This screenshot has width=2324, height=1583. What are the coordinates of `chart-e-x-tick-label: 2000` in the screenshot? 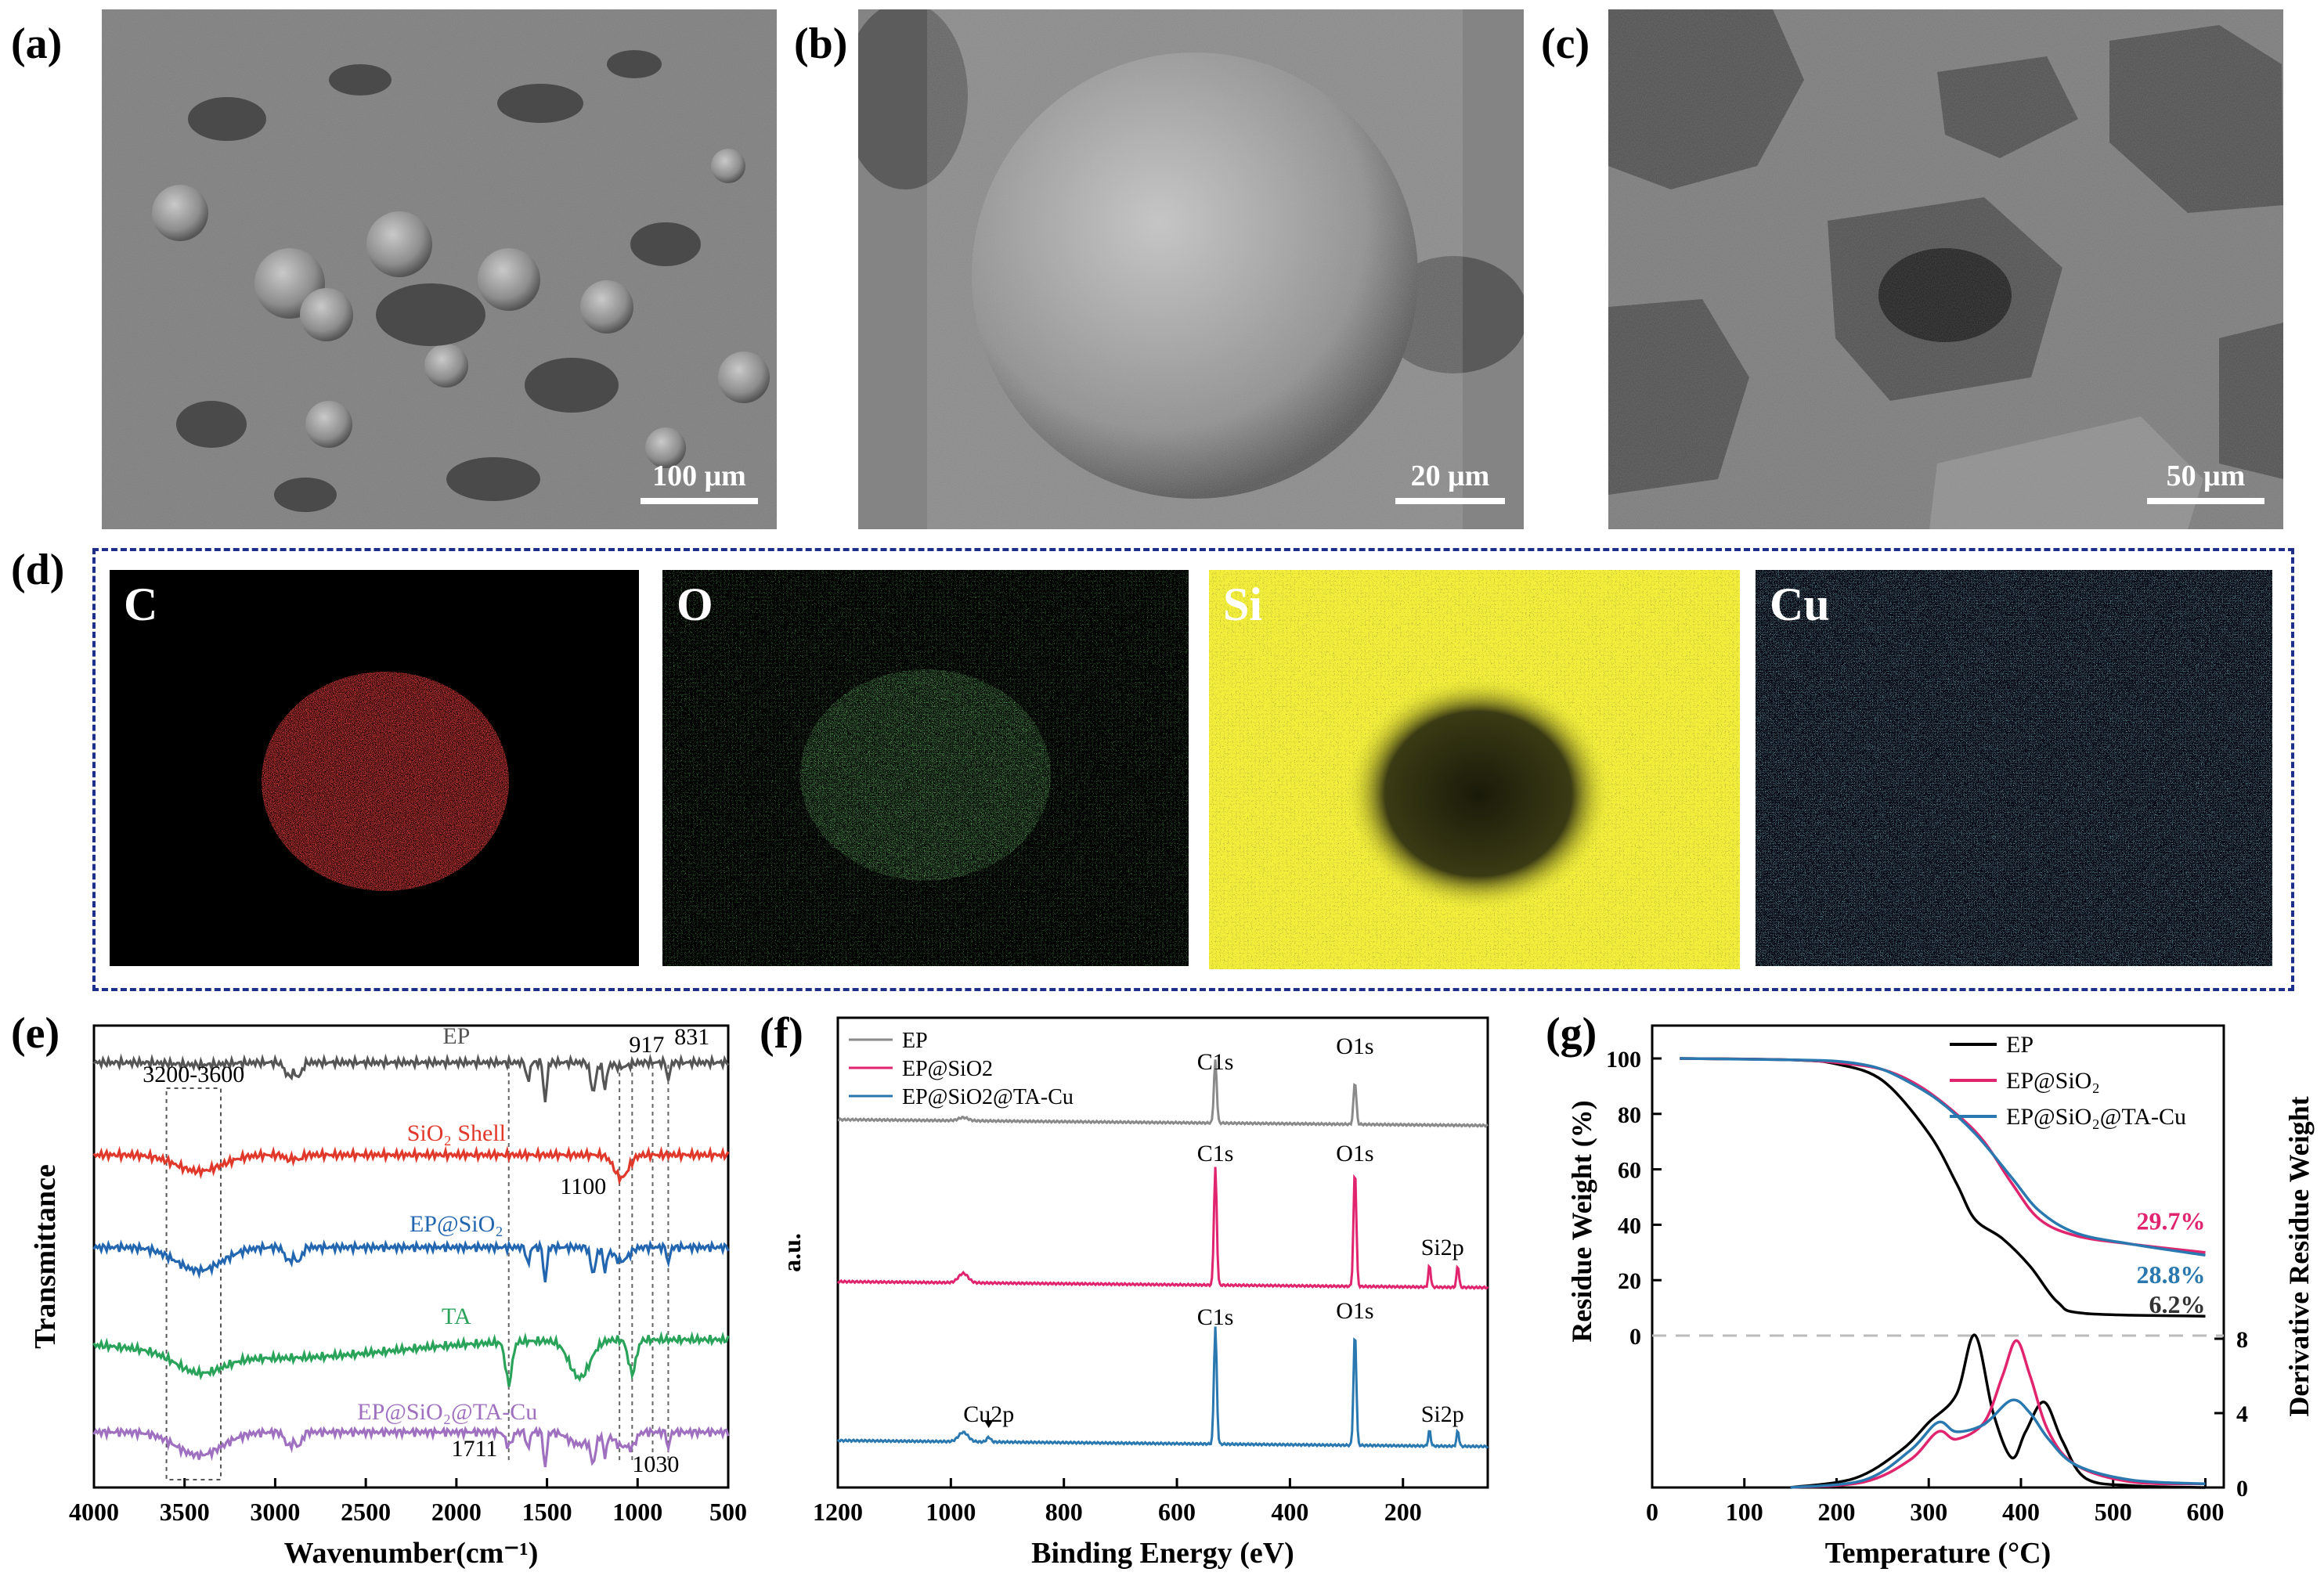 It's located at (456, 1512).